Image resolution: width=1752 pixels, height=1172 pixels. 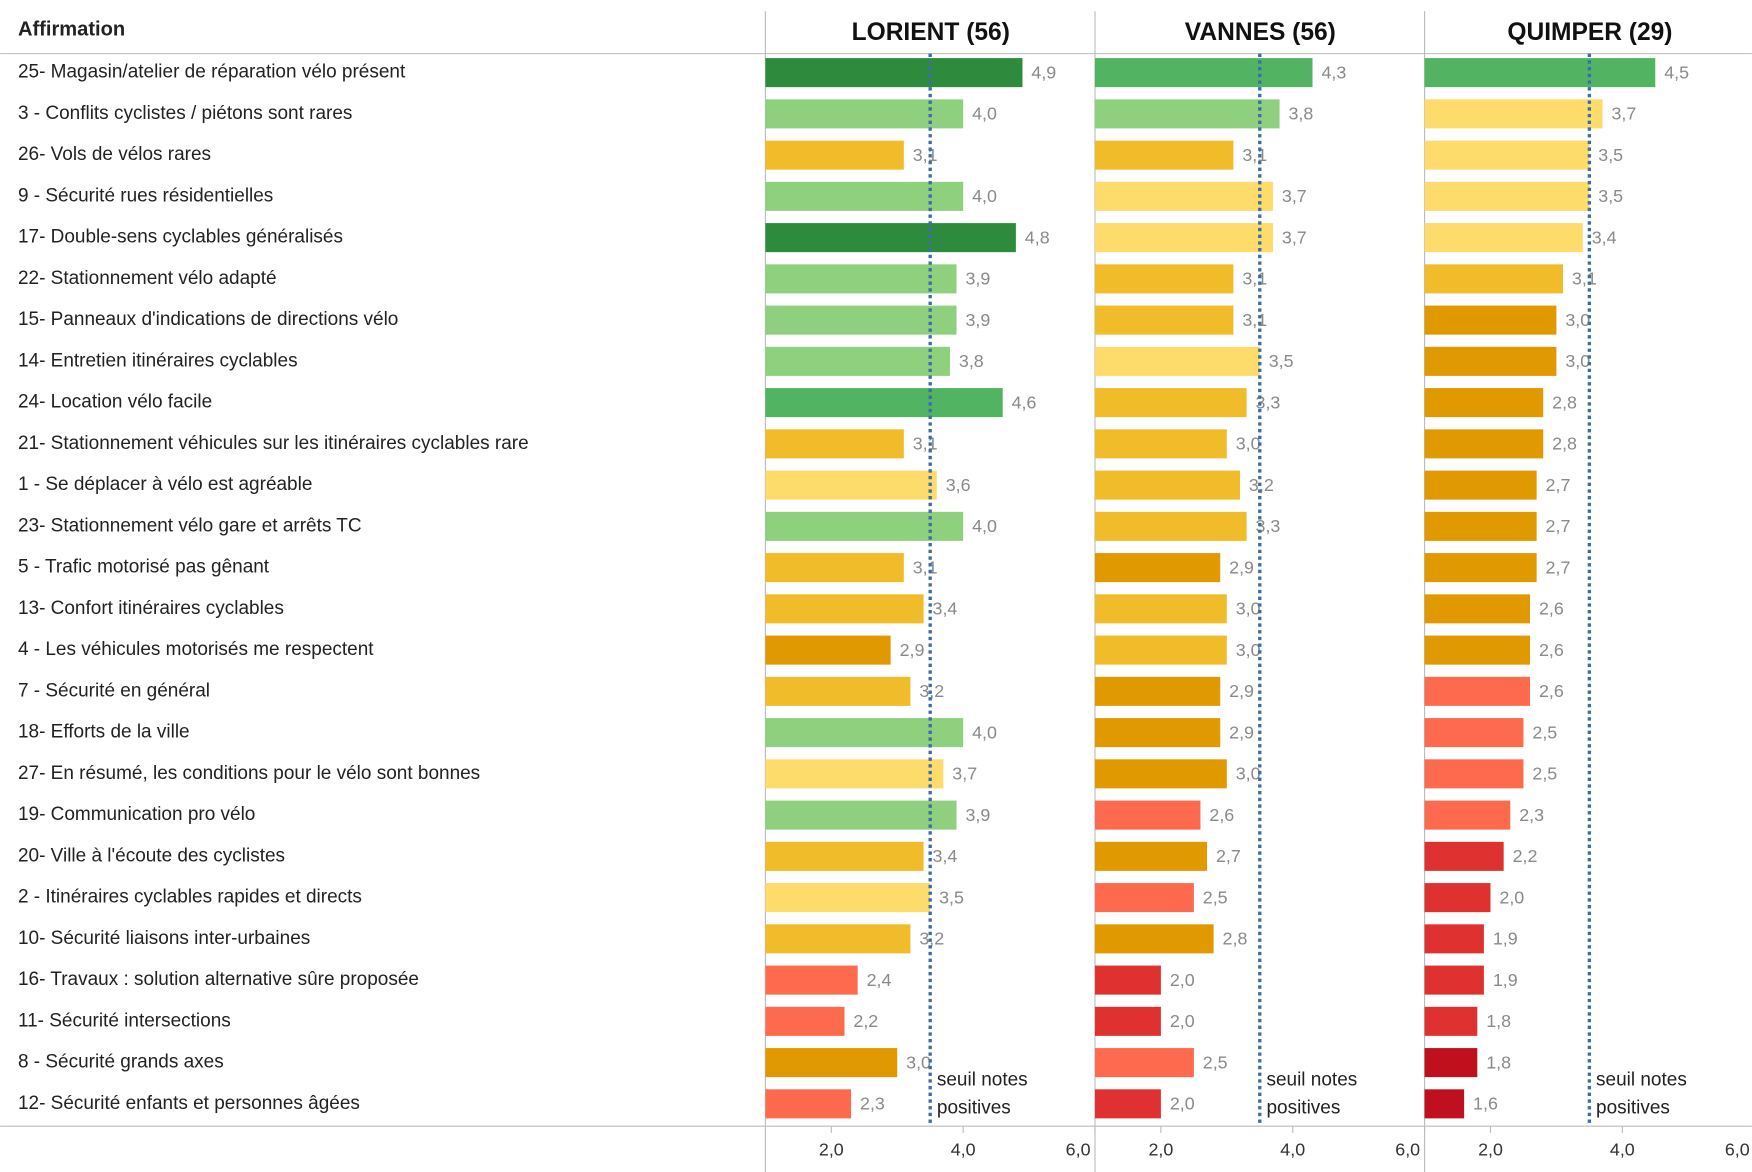 What do you see at coordinates (984, 526) in the screenshot?
I see `value-label: 4,0` at bounding box center [984, 526].